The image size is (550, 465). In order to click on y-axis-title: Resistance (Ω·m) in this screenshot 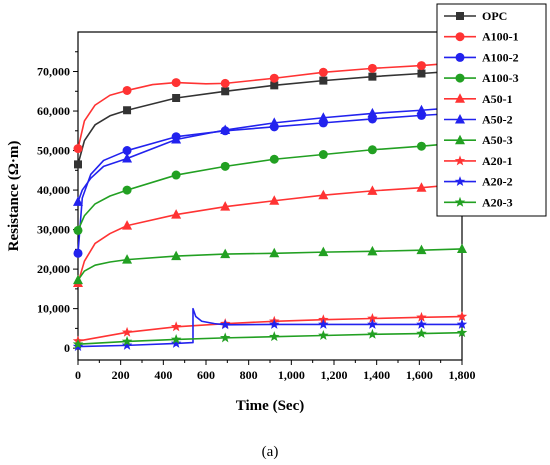, I will do `click(14, 196)`.